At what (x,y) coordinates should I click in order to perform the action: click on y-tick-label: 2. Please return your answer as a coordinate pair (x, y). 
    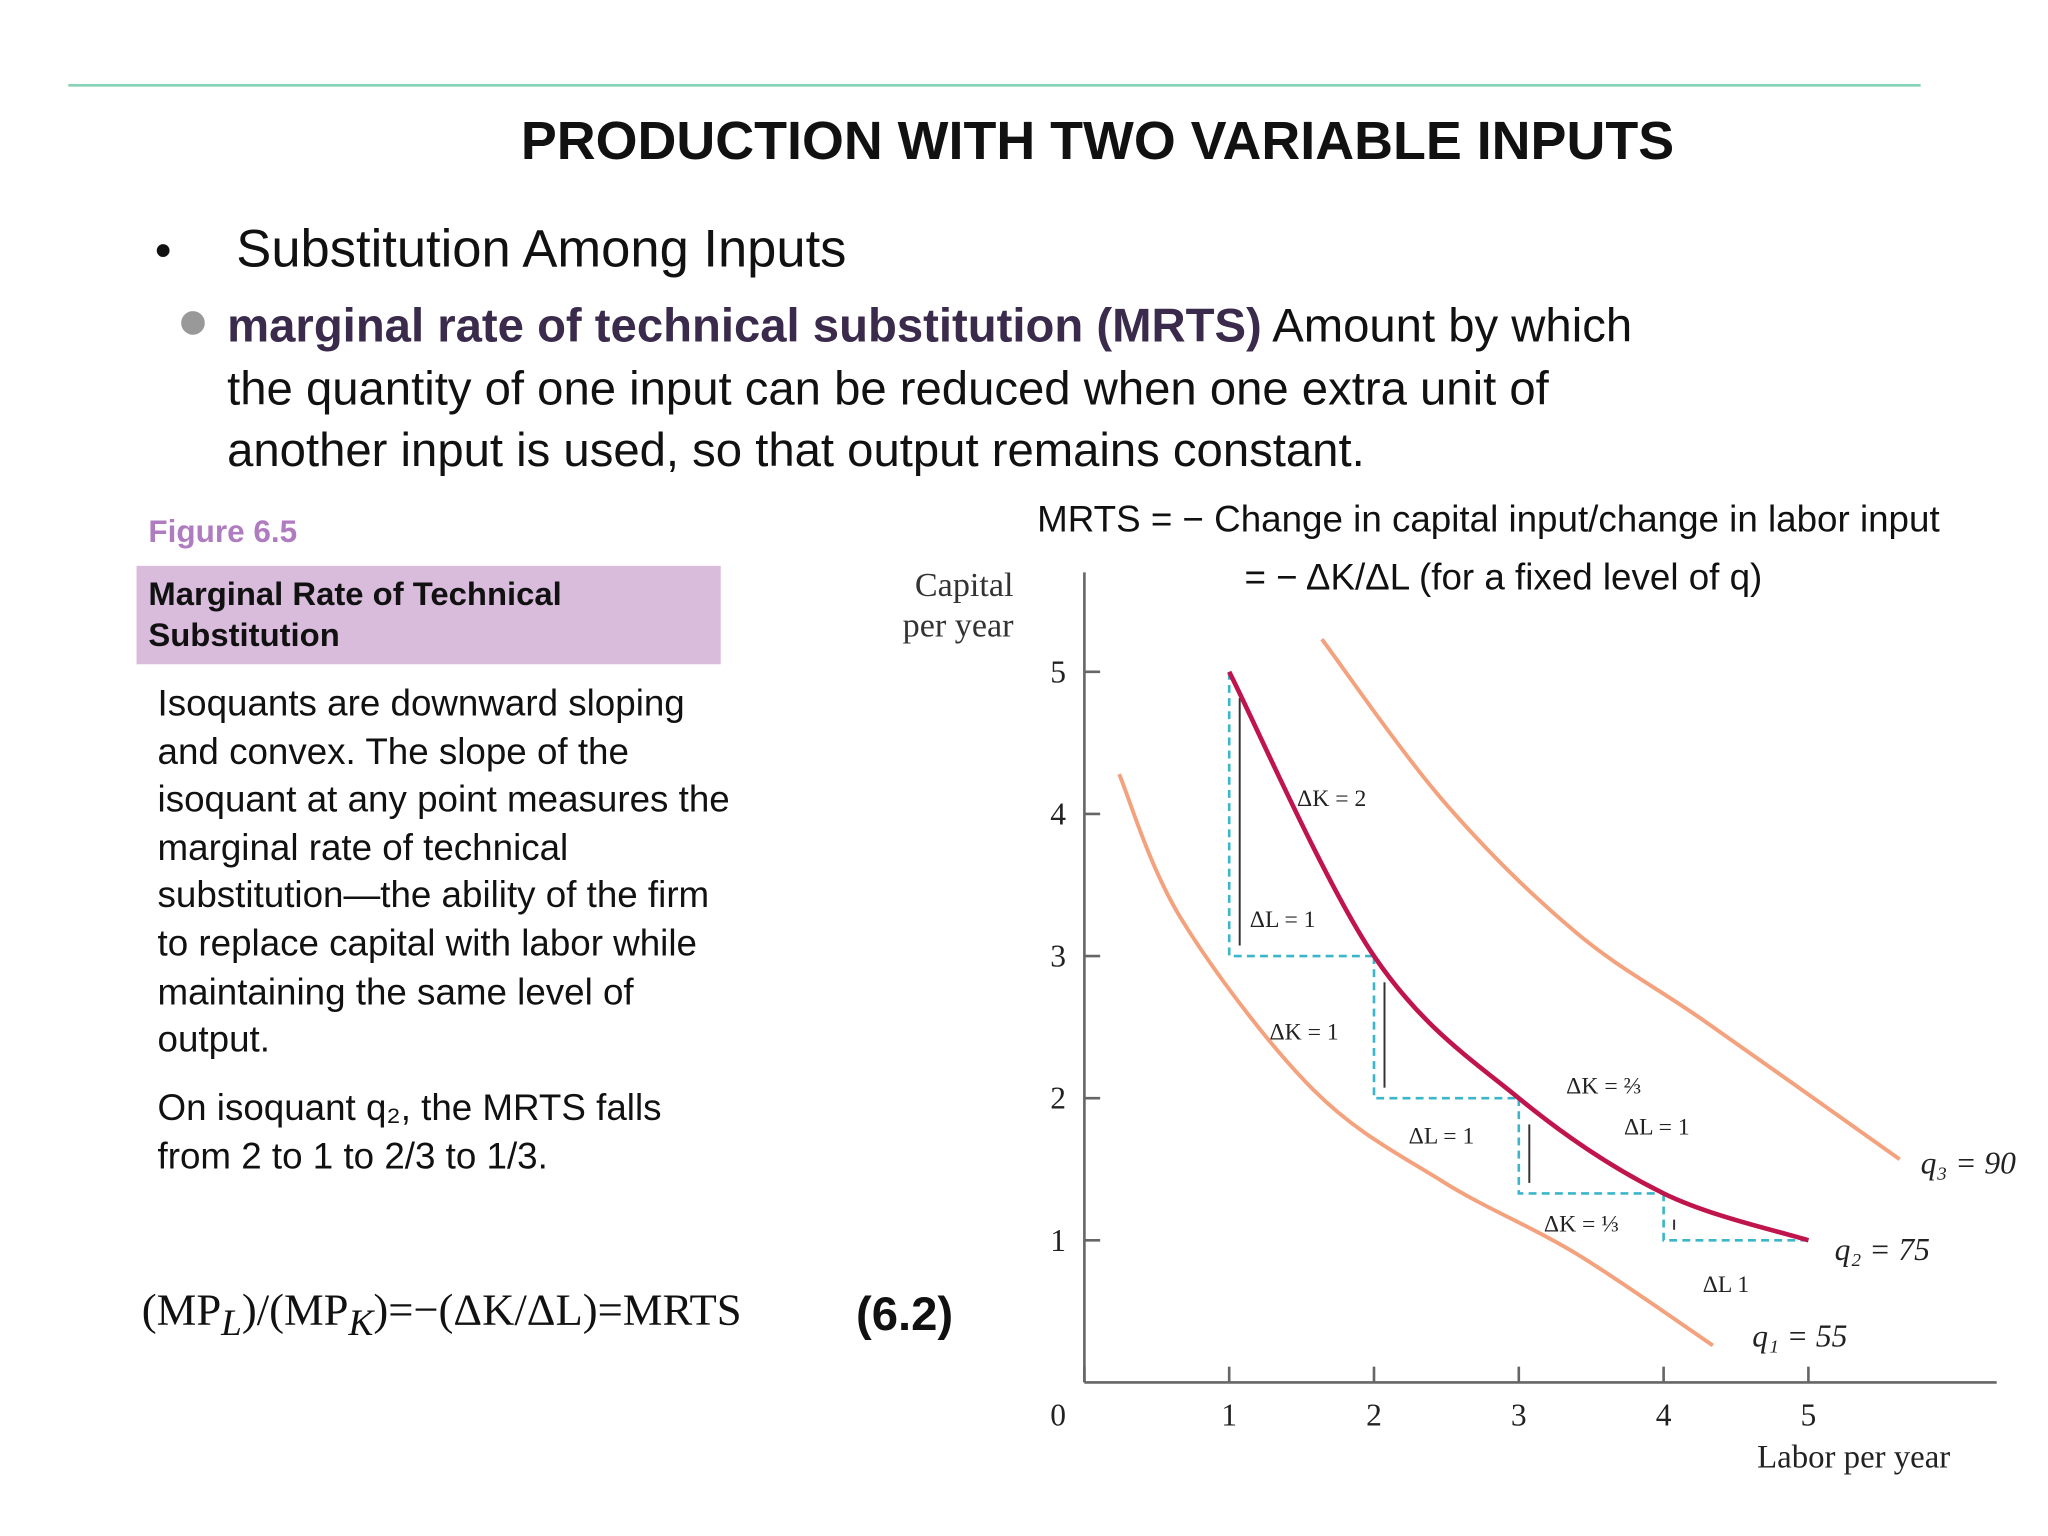
    Looking at the image, I should click on (1058, 1098).